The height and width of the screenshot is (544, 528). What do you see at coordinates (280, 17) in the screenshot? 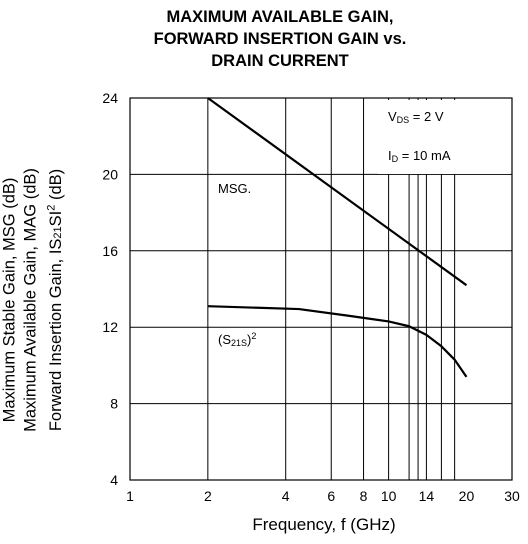
I see `chart-title-line-1: MAXIMUM AVAILABLE GAIN,` at bounding box center [280, 17].